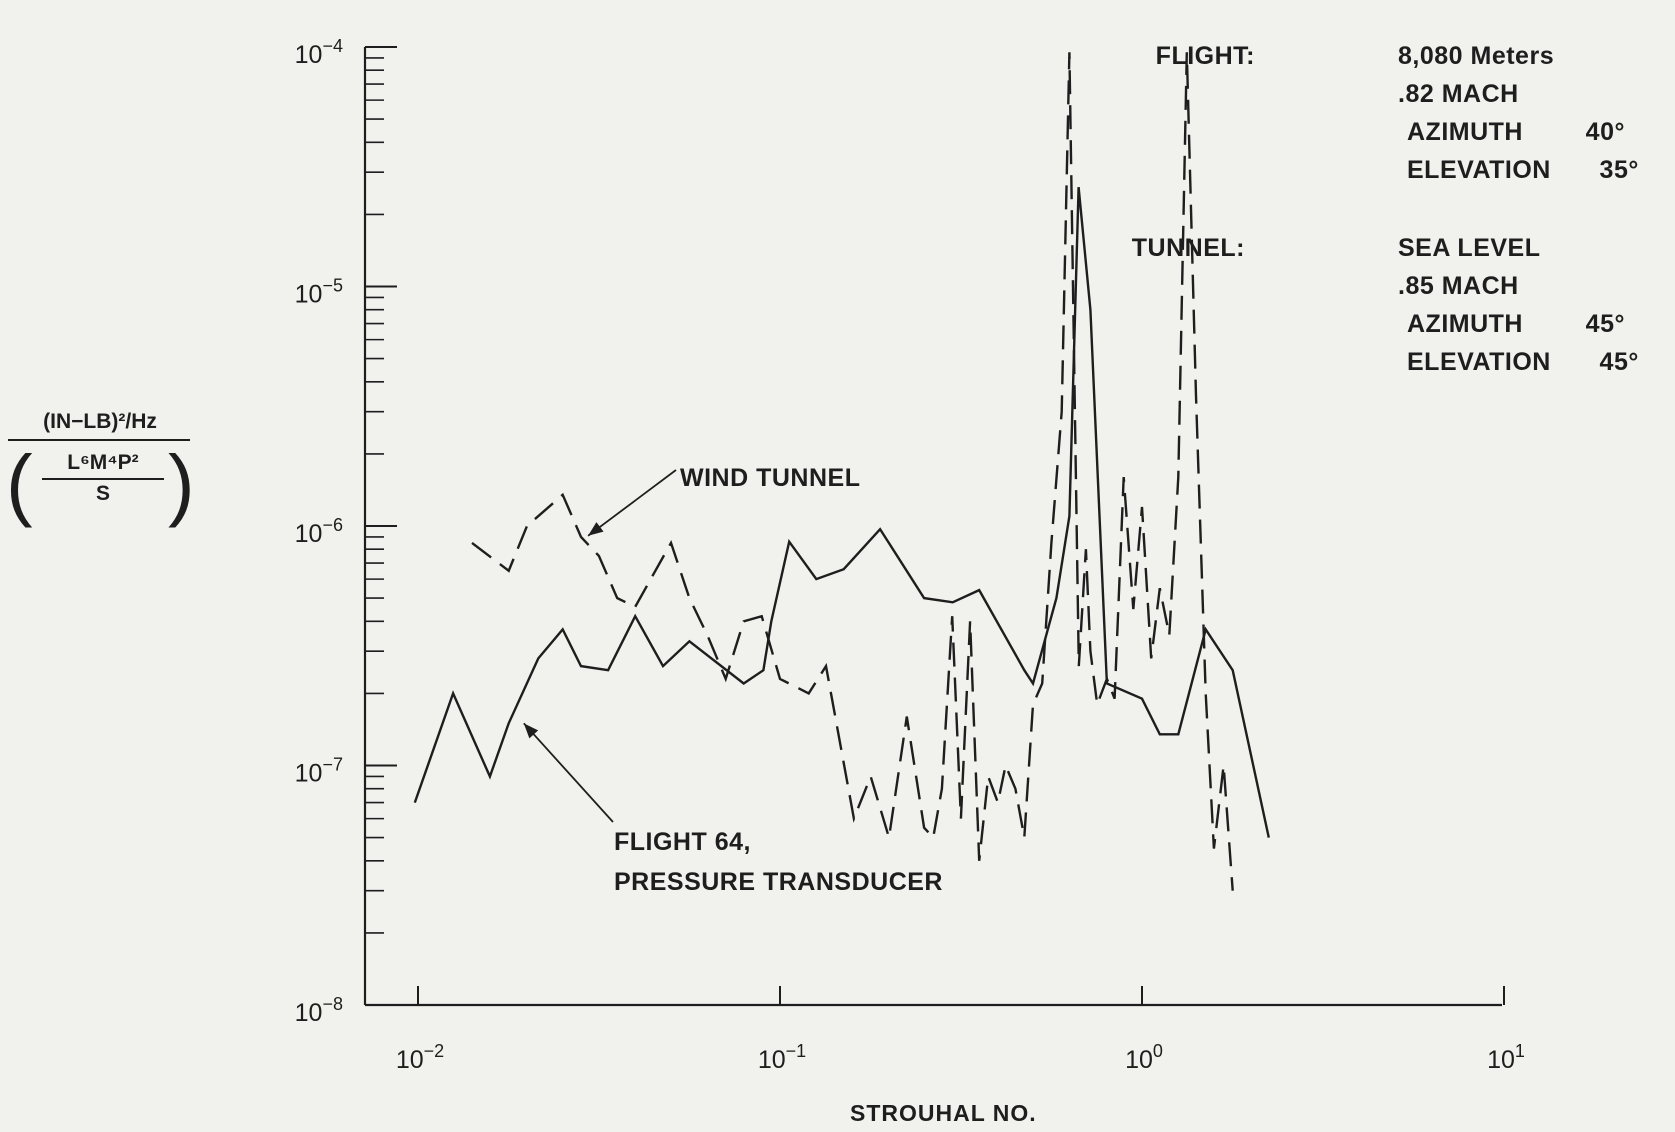 The width and height of the screenshot is (1675, 1132). Describe the element at coordinates (1469, 248) in the screenshot. I see `tunnel-condition-0: SEA LEVEL` at that location.